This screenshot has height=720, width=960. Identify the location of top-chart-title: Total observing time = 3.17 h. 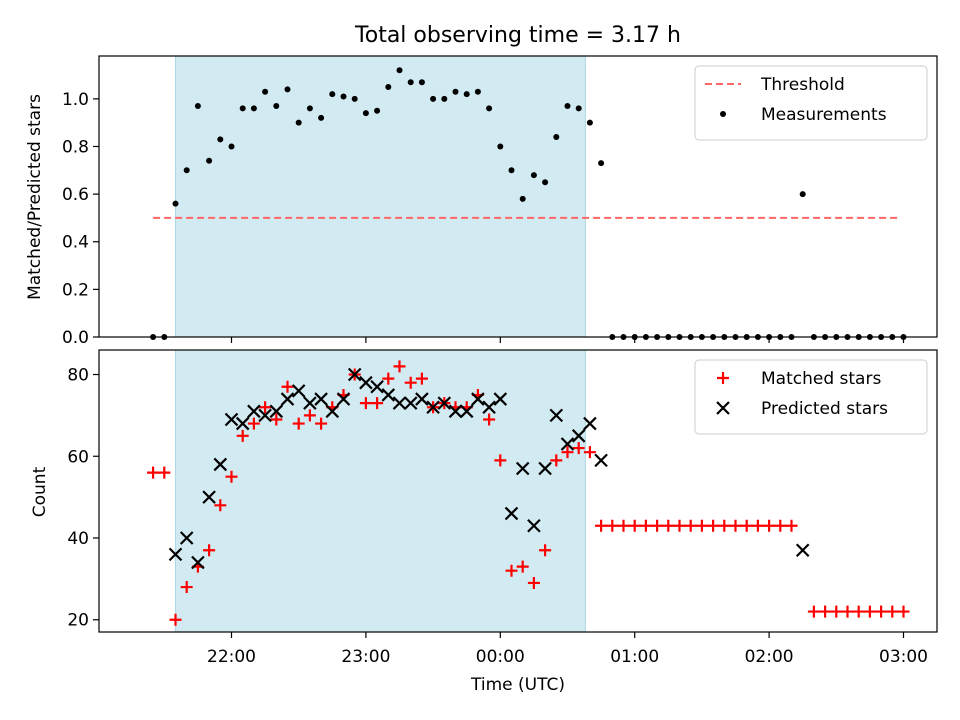
(517, 35).